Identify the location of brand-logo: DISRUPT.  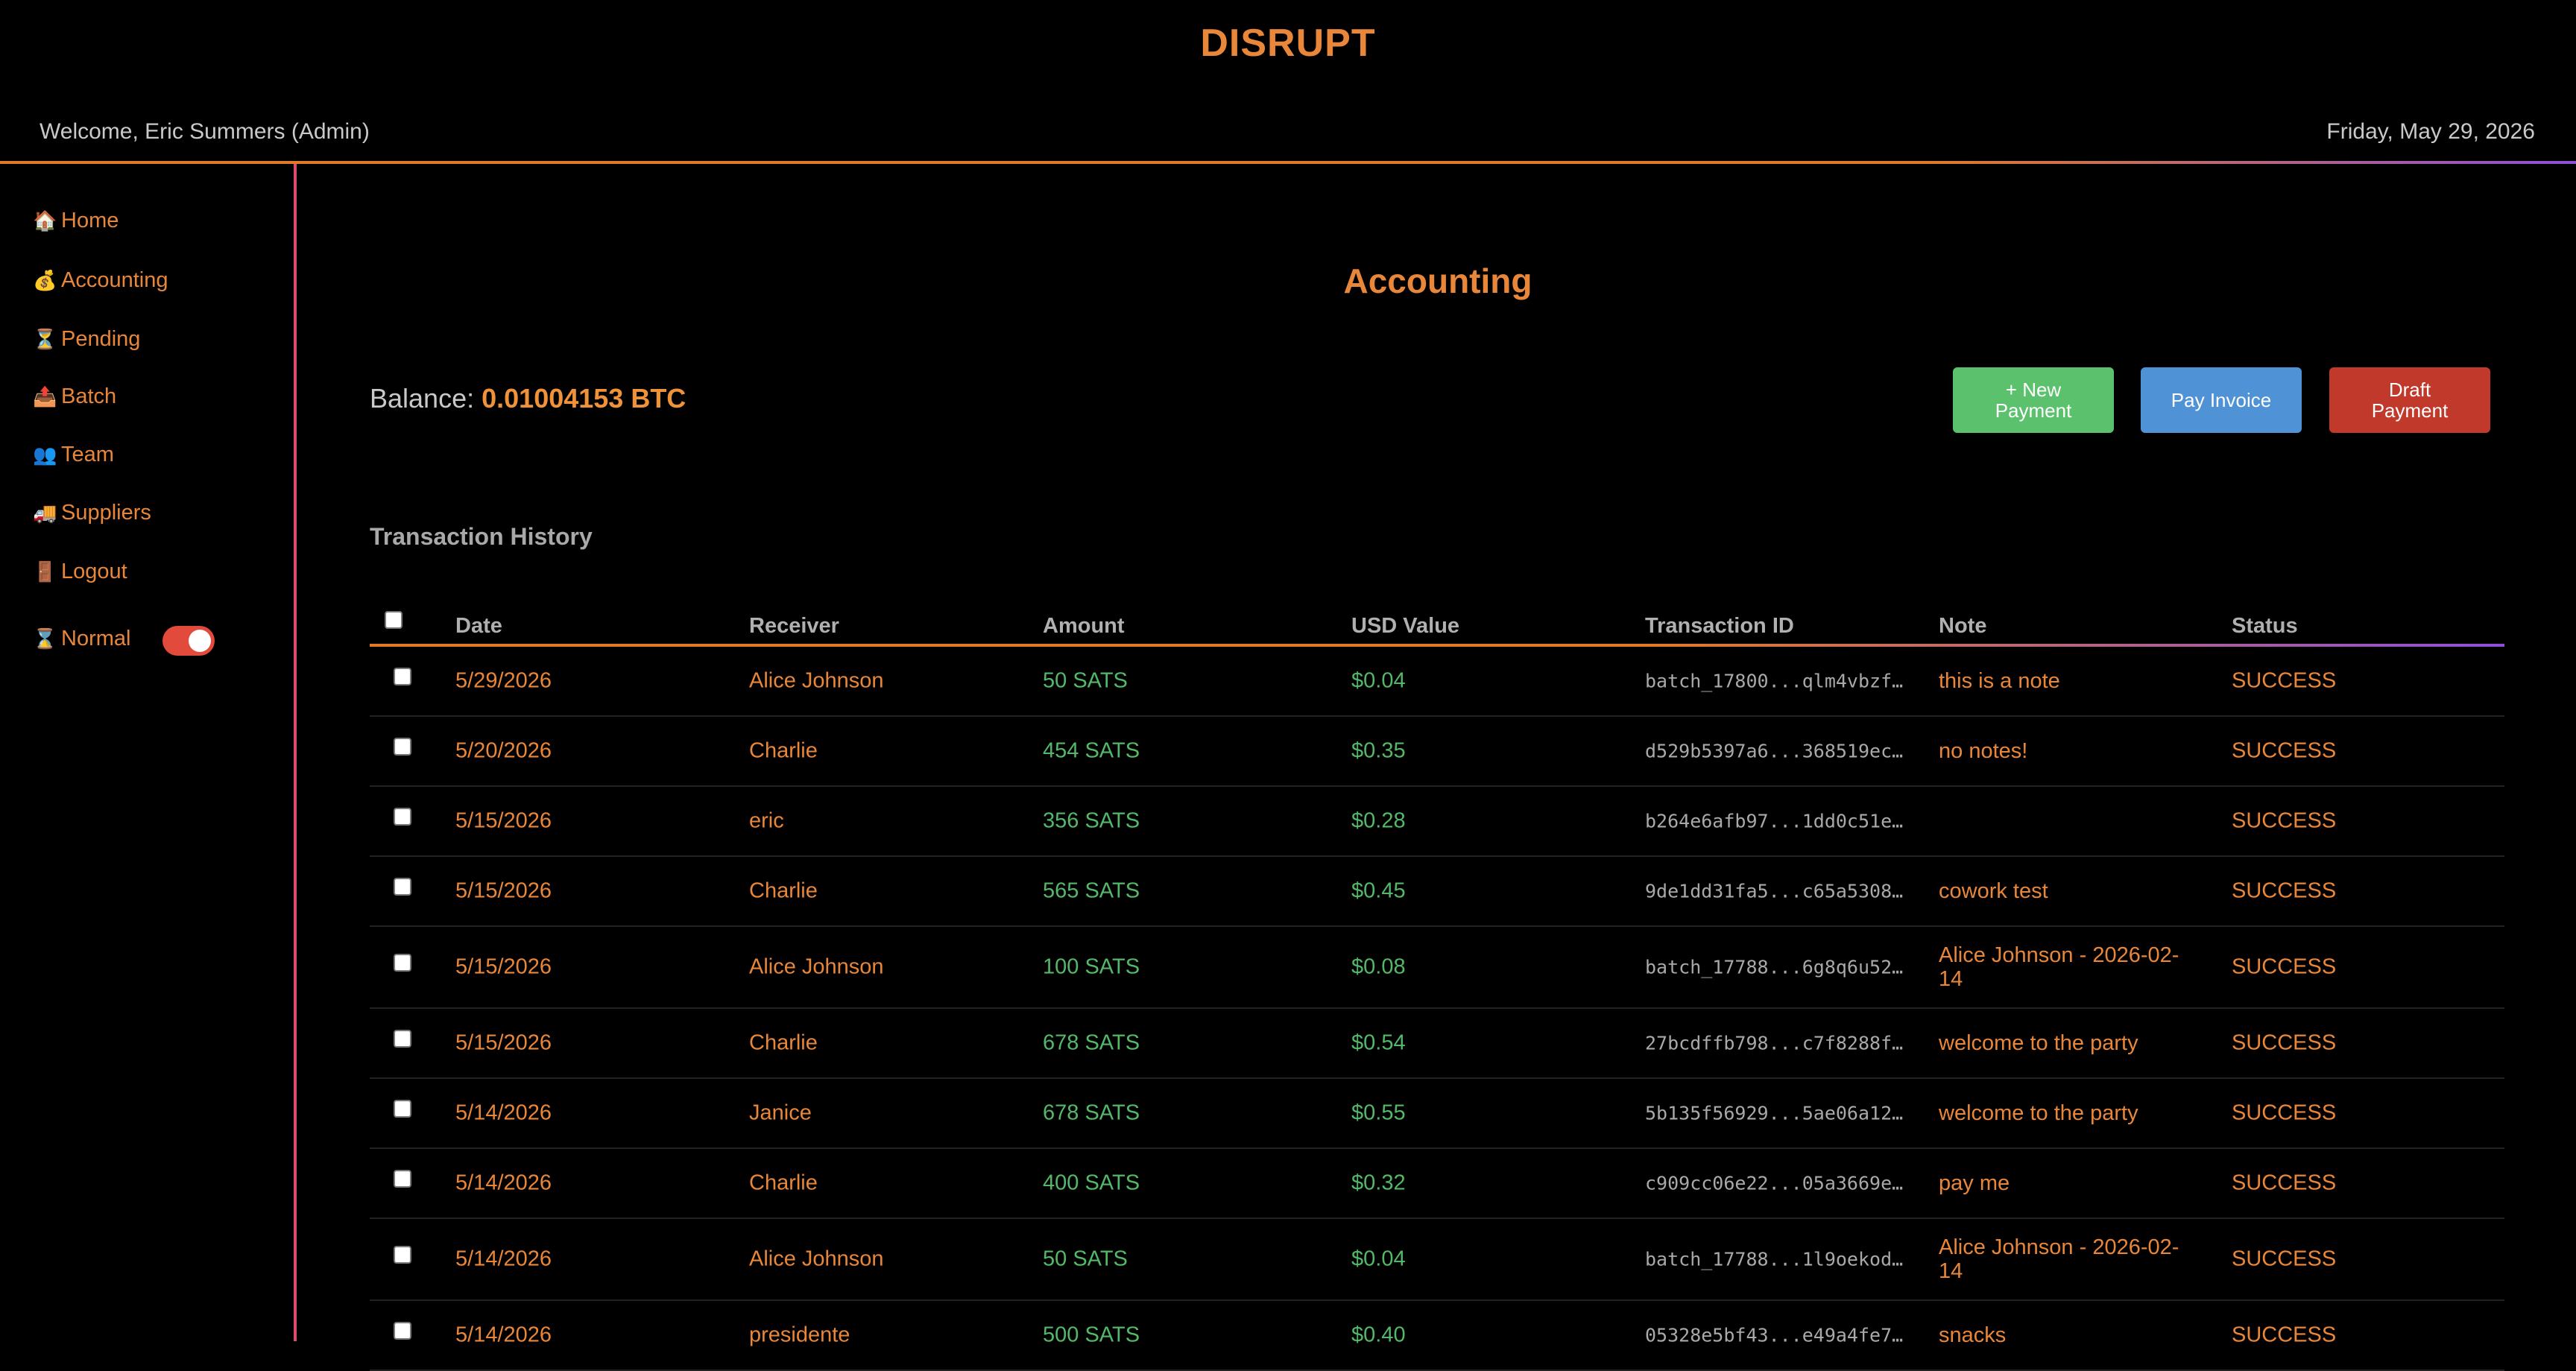
(1288, 43).